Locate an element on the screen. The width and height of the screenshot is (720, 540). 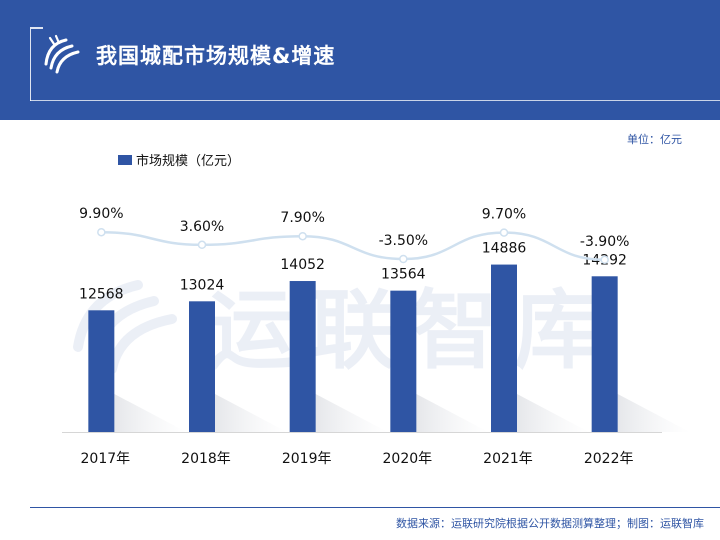
growth-rate-label: 9.90% is located at coordinates (101, 214).